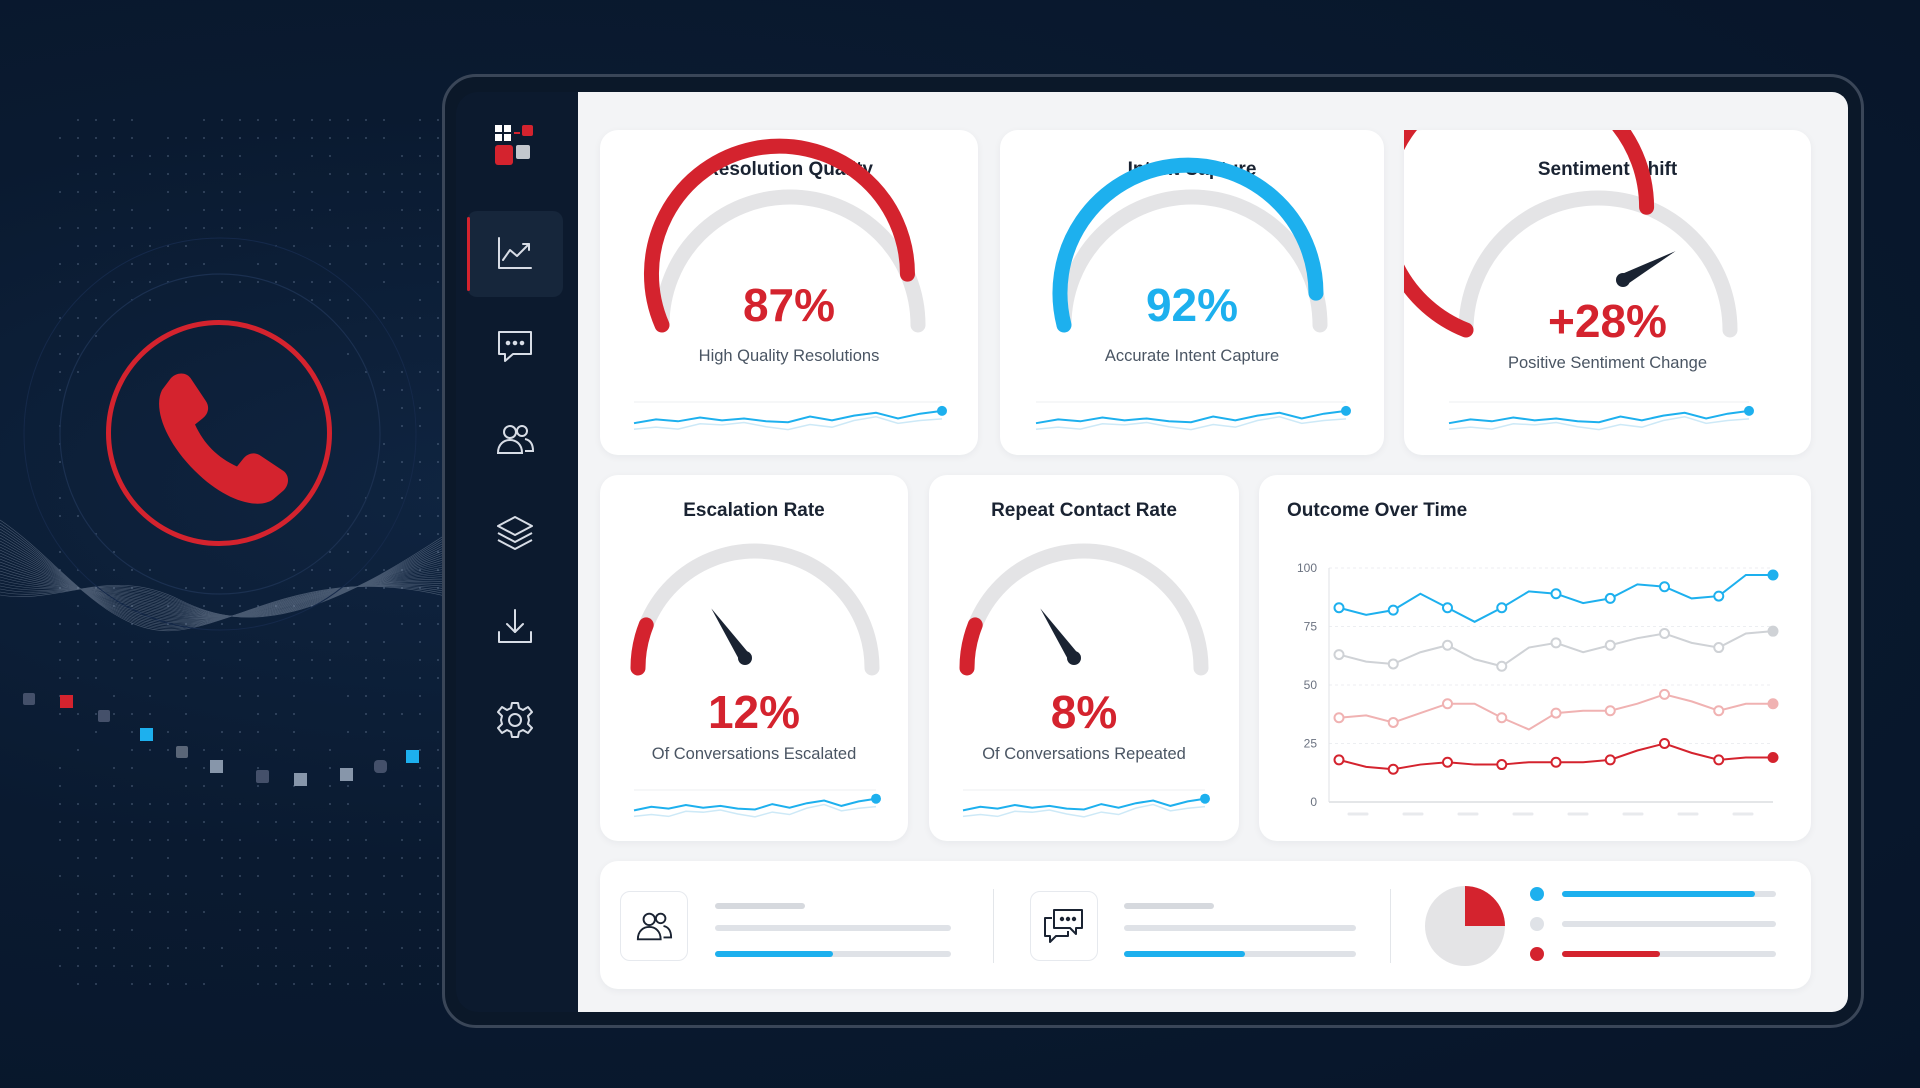  I want to click on y-tick-label: 100, so click(1307, 568).